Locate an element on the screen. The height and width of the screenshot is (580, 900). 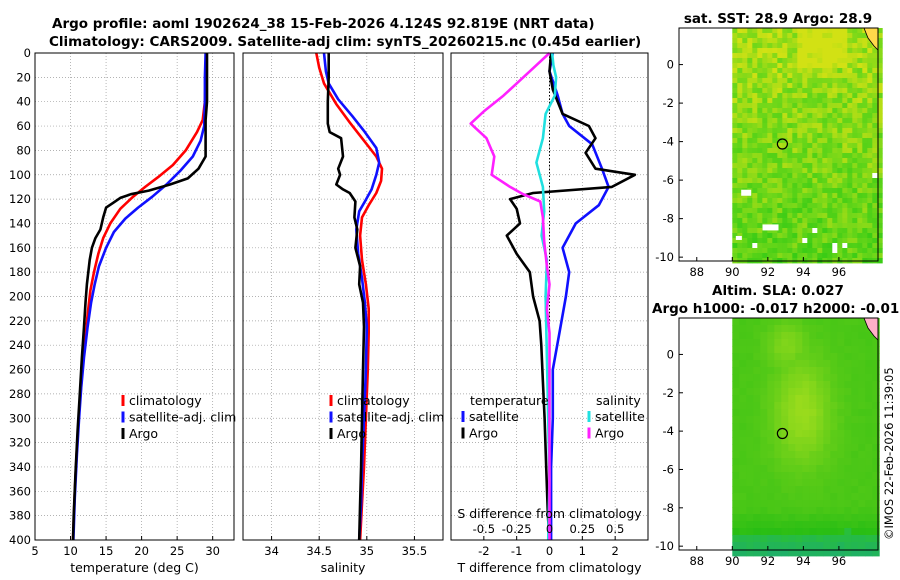
temperature-ytick-label: 280 is located at coordinates (20, 394).